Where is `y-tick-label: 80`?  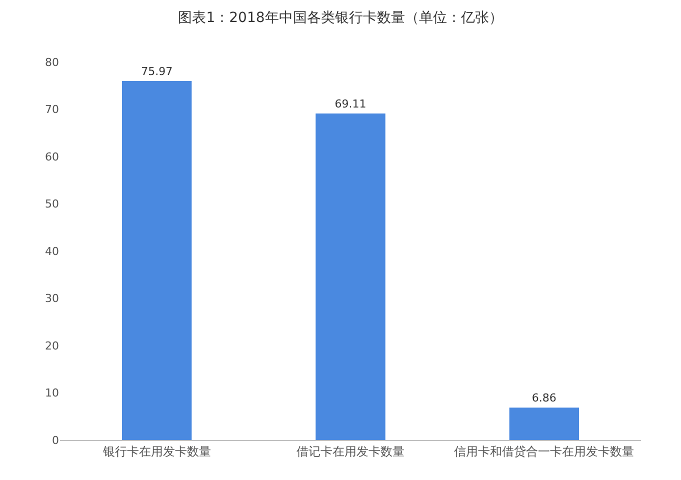 y-tick-label: 80 is located at coordinates (52, 62).